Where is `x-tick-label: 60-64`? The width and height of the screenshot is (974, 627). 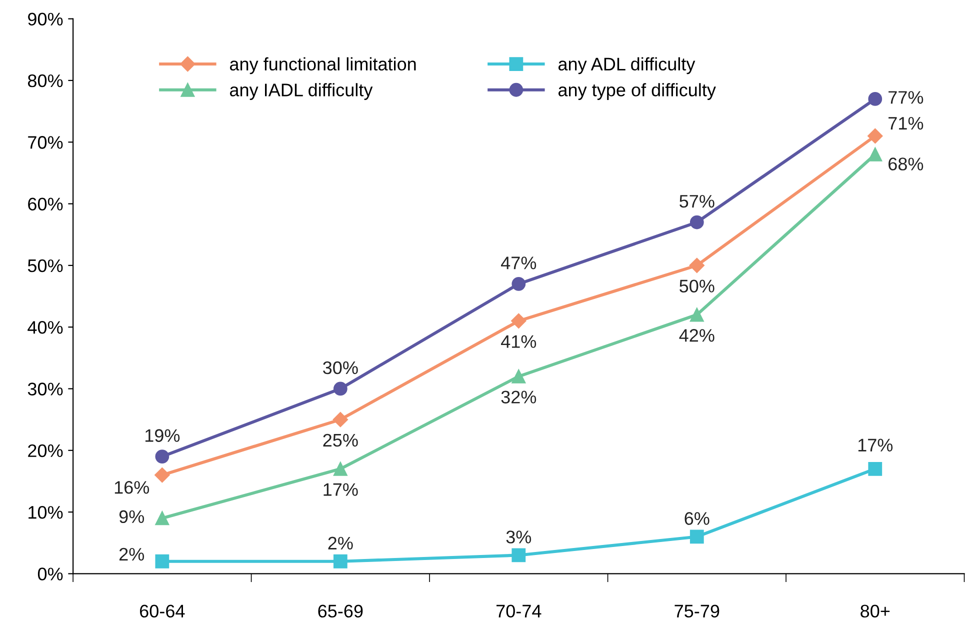 x-tick-label: 60-64 is located at coordinates (162, 611).